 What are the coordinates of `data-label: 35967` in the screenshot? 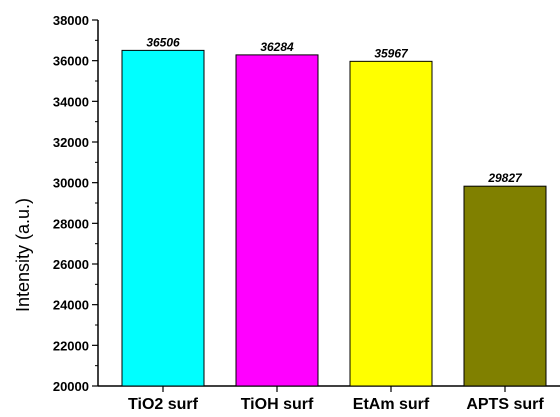 It's located at (391, 53).